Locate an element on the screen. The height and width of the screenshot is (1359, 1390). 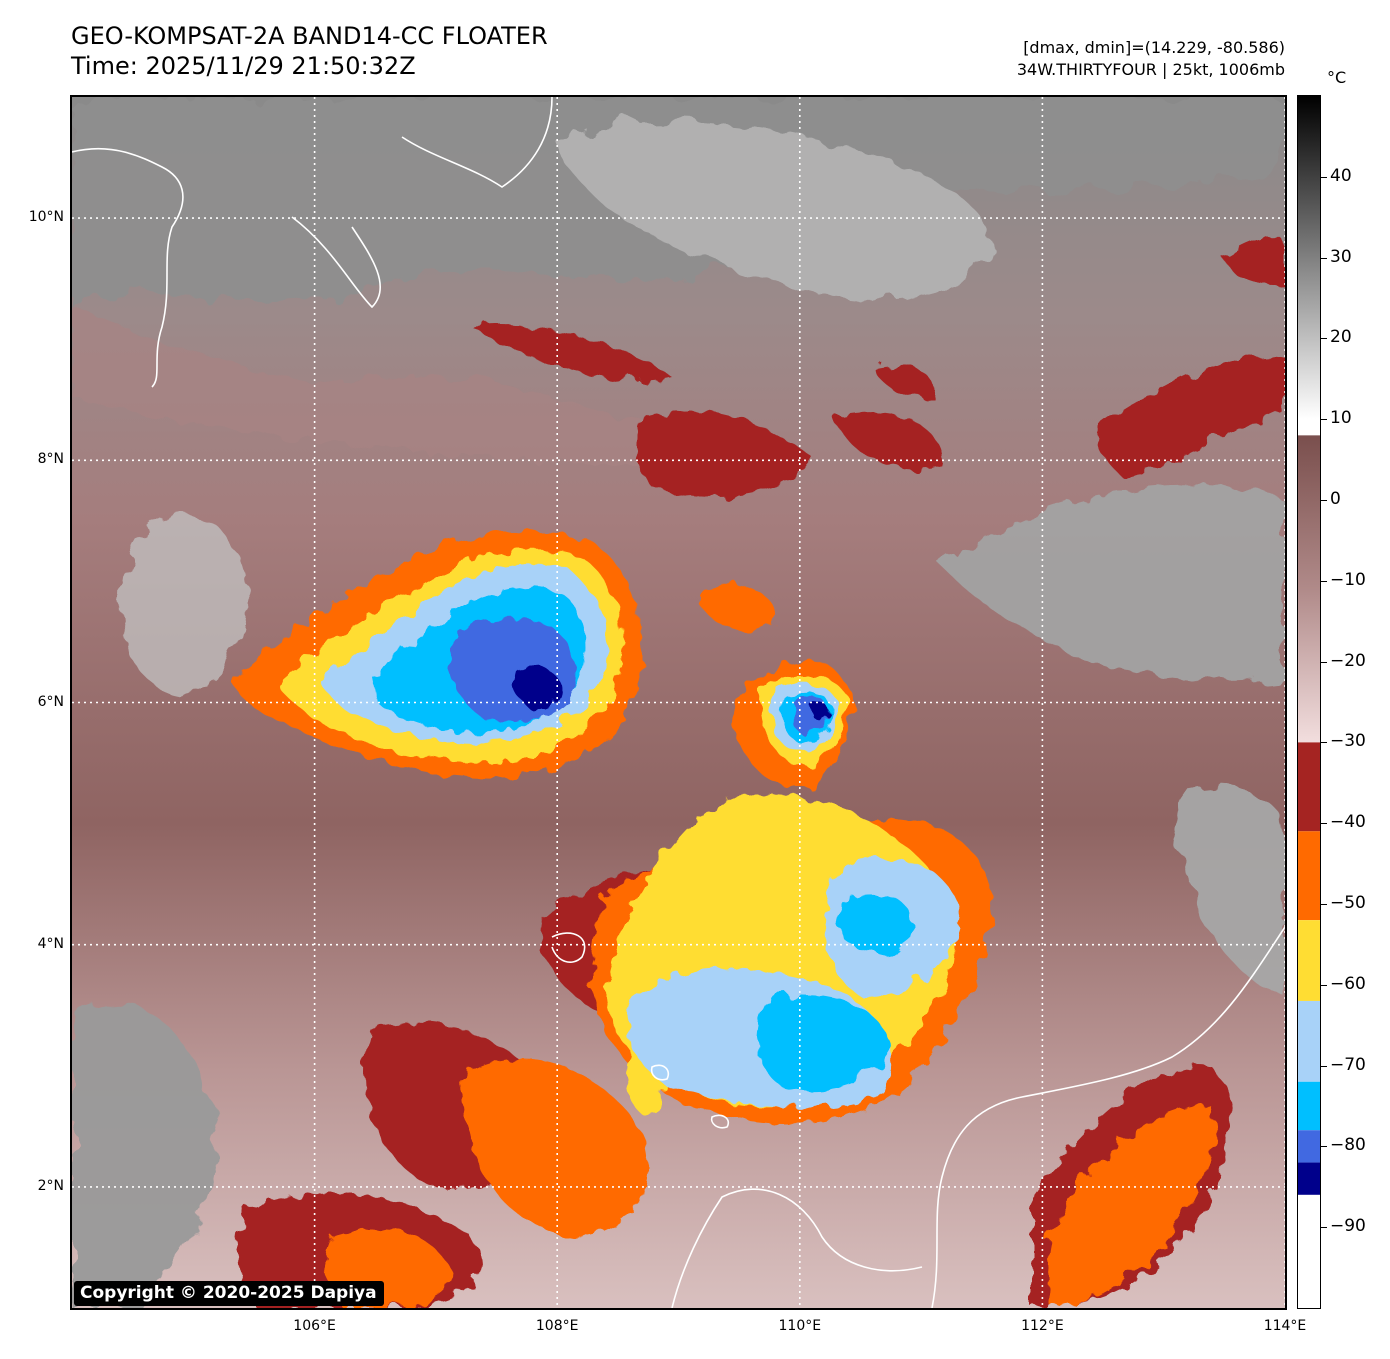
lat-tick-label: 8°N is located at coordinates (50, 459).